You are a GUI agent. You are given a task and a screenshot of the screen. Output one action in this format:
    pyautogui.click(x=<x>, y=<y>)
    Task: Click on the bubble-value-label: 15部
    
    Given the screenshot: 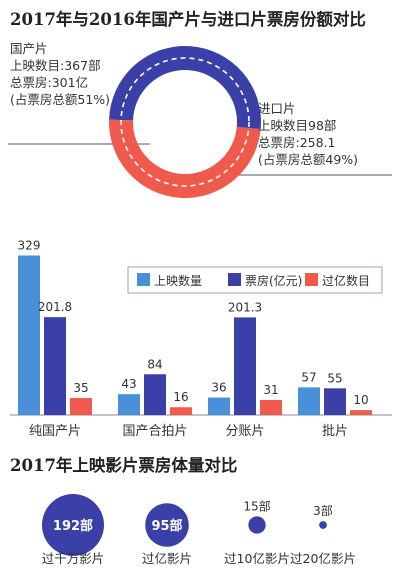 What is the action you would take?
    pyautogui.click(x=256, y=505)
    